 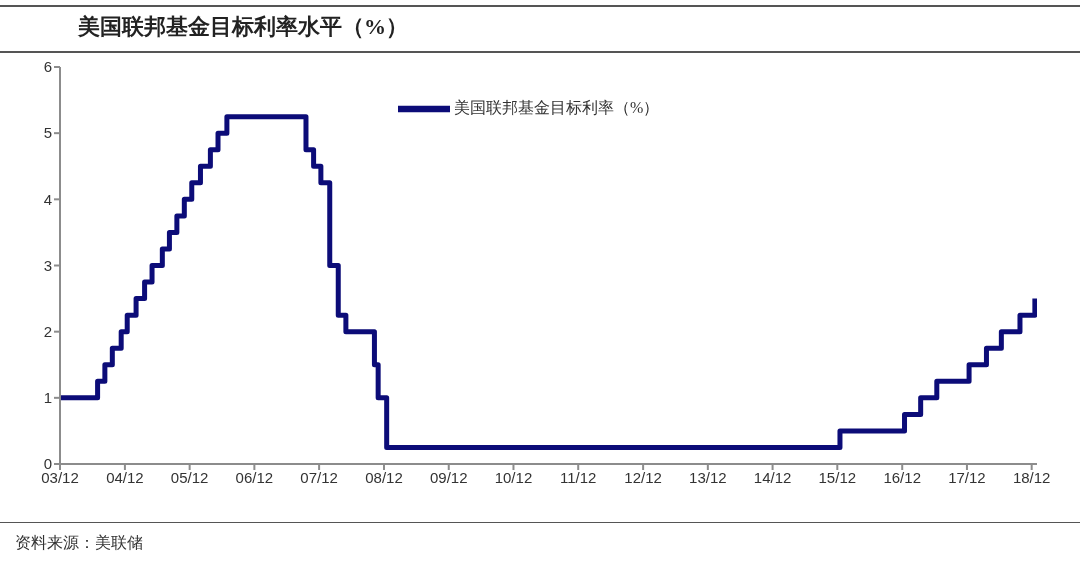 I want to click on x-tick-label: 13/12, so click(x=708, y=477).